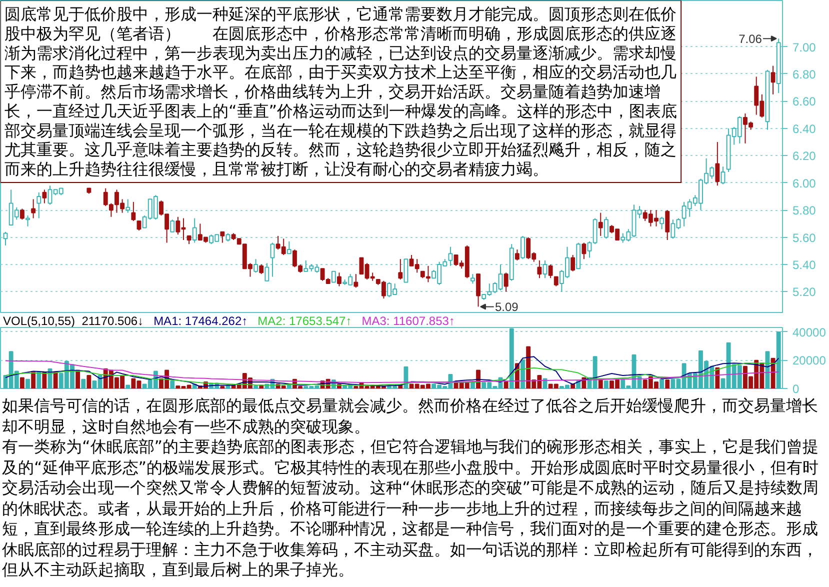  Describe the element at coordinates (804, 183) in the screenshot. I see `y-tick-label: 6.00` at that location.